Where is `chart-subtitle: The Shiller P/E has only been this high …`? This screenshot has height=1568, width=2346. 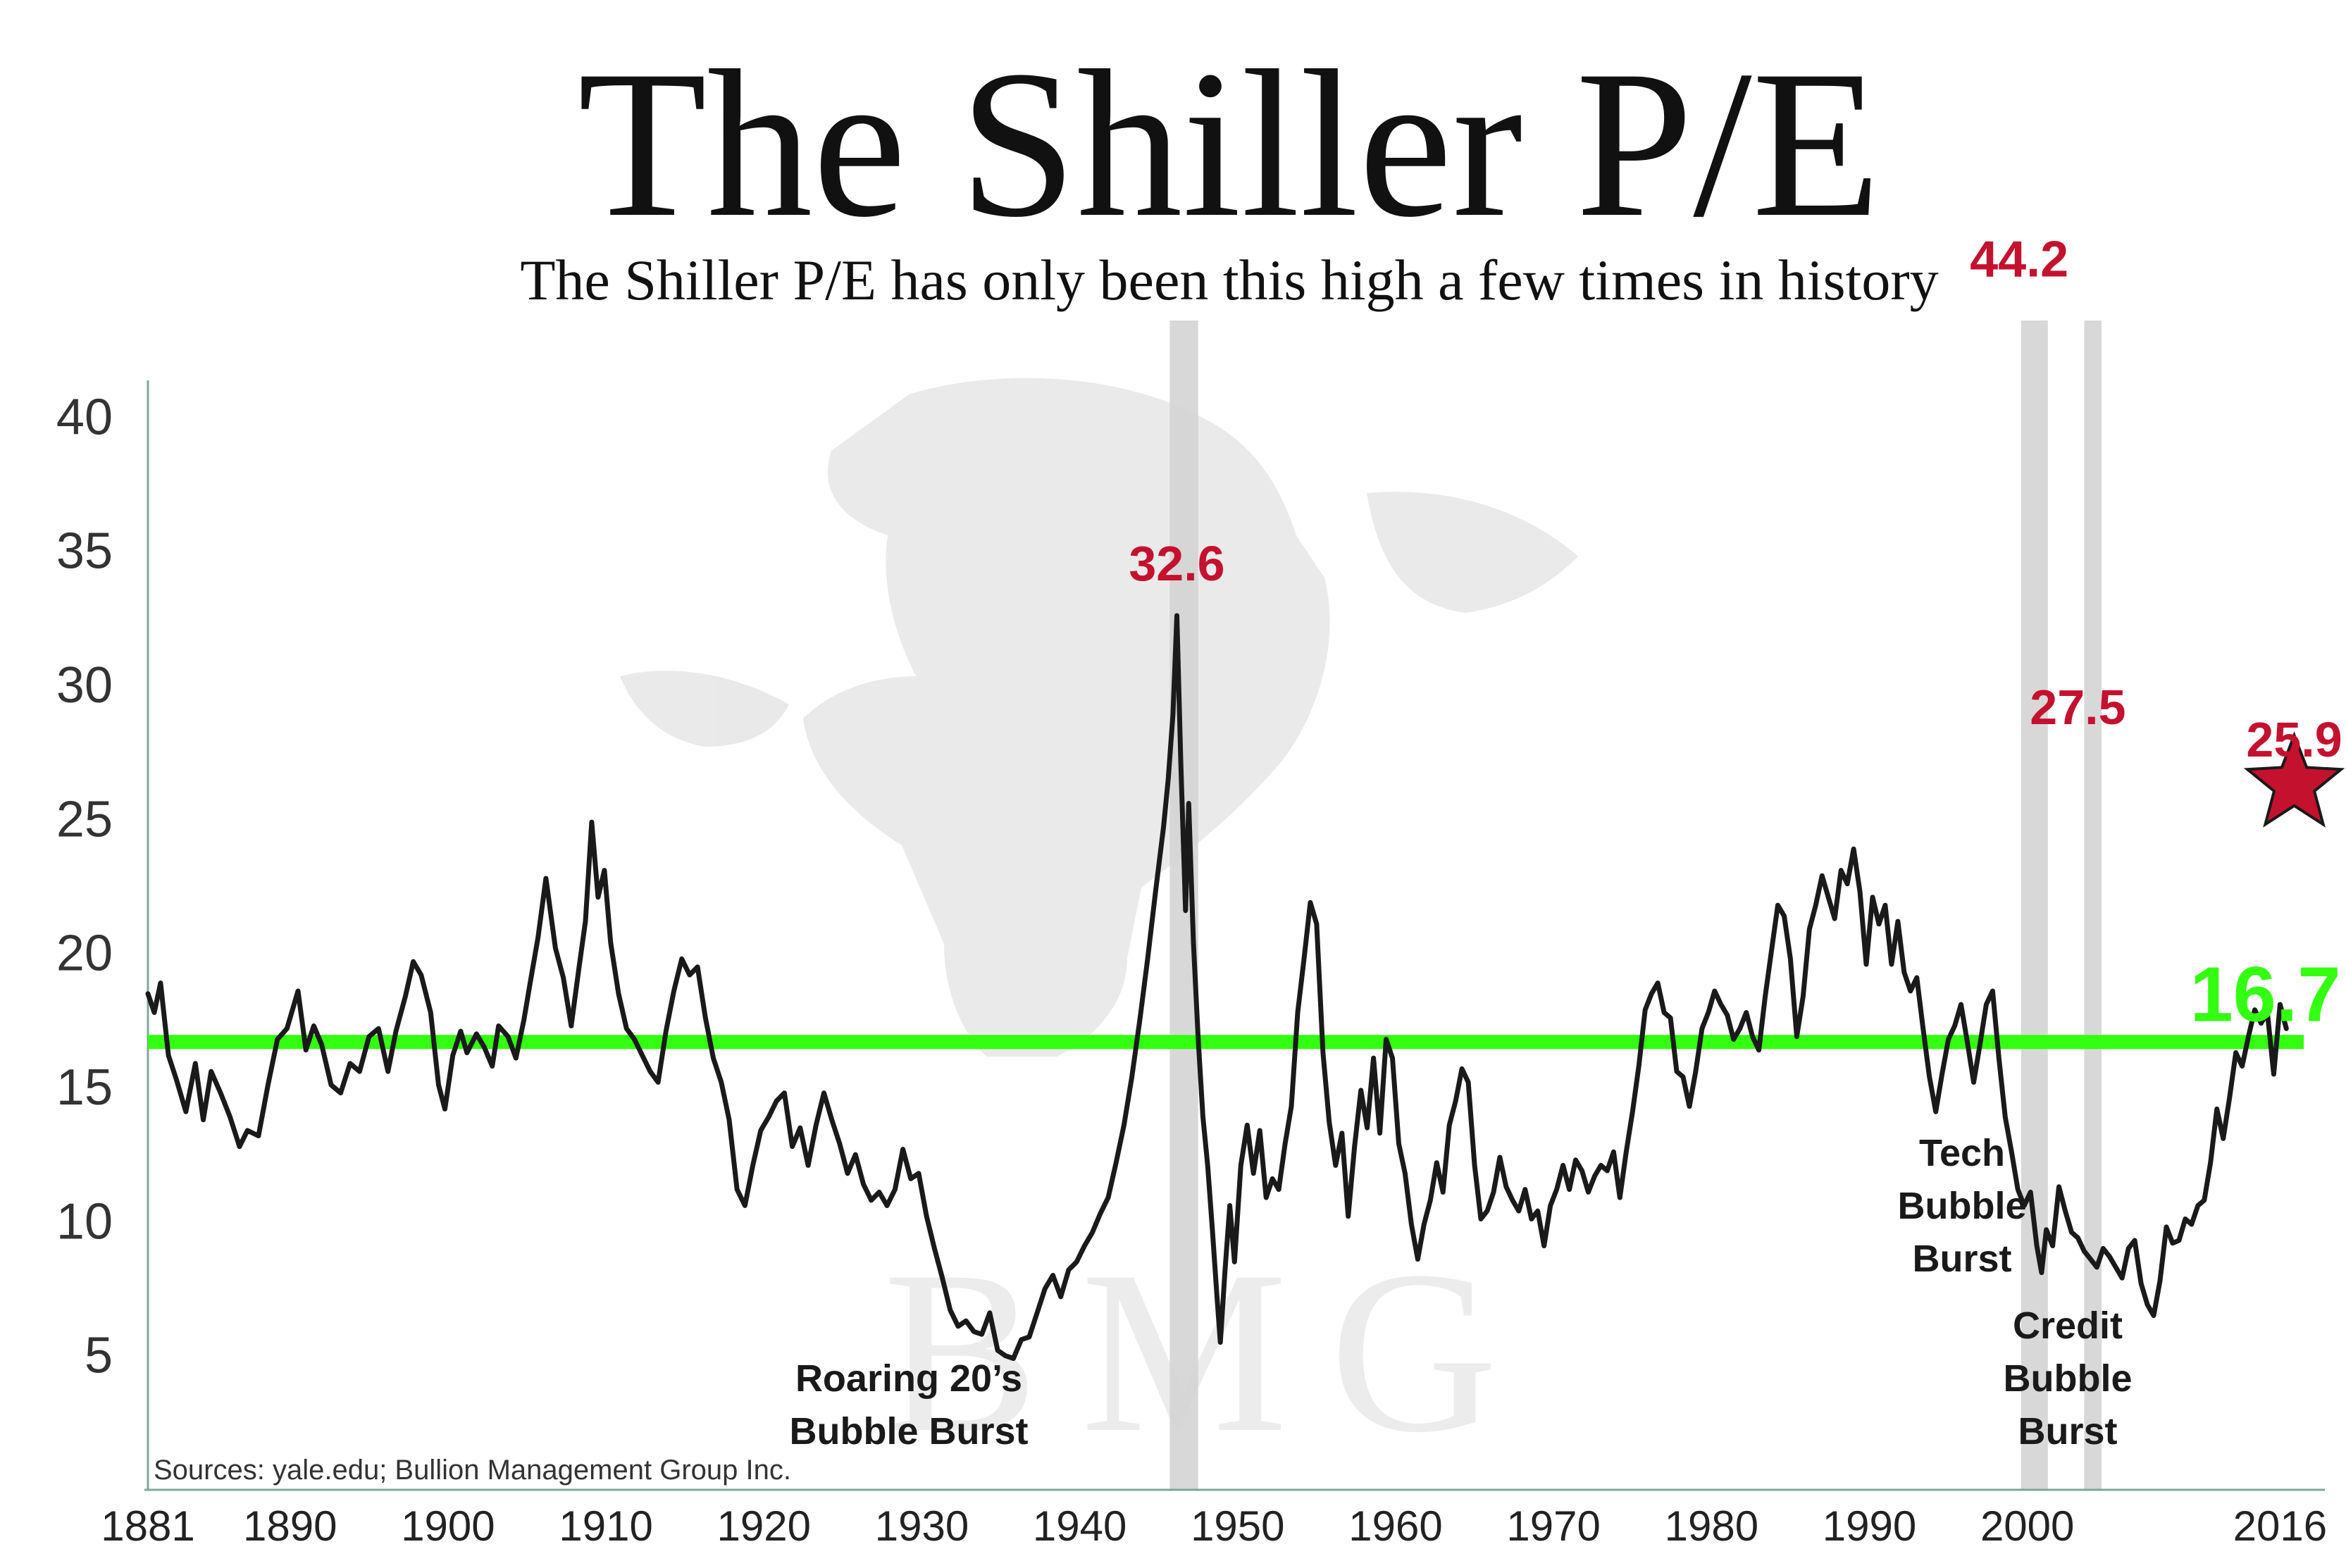
chart-subtitle: The Shiller P/E has only been this high … is located at coordinates (1229, 280).